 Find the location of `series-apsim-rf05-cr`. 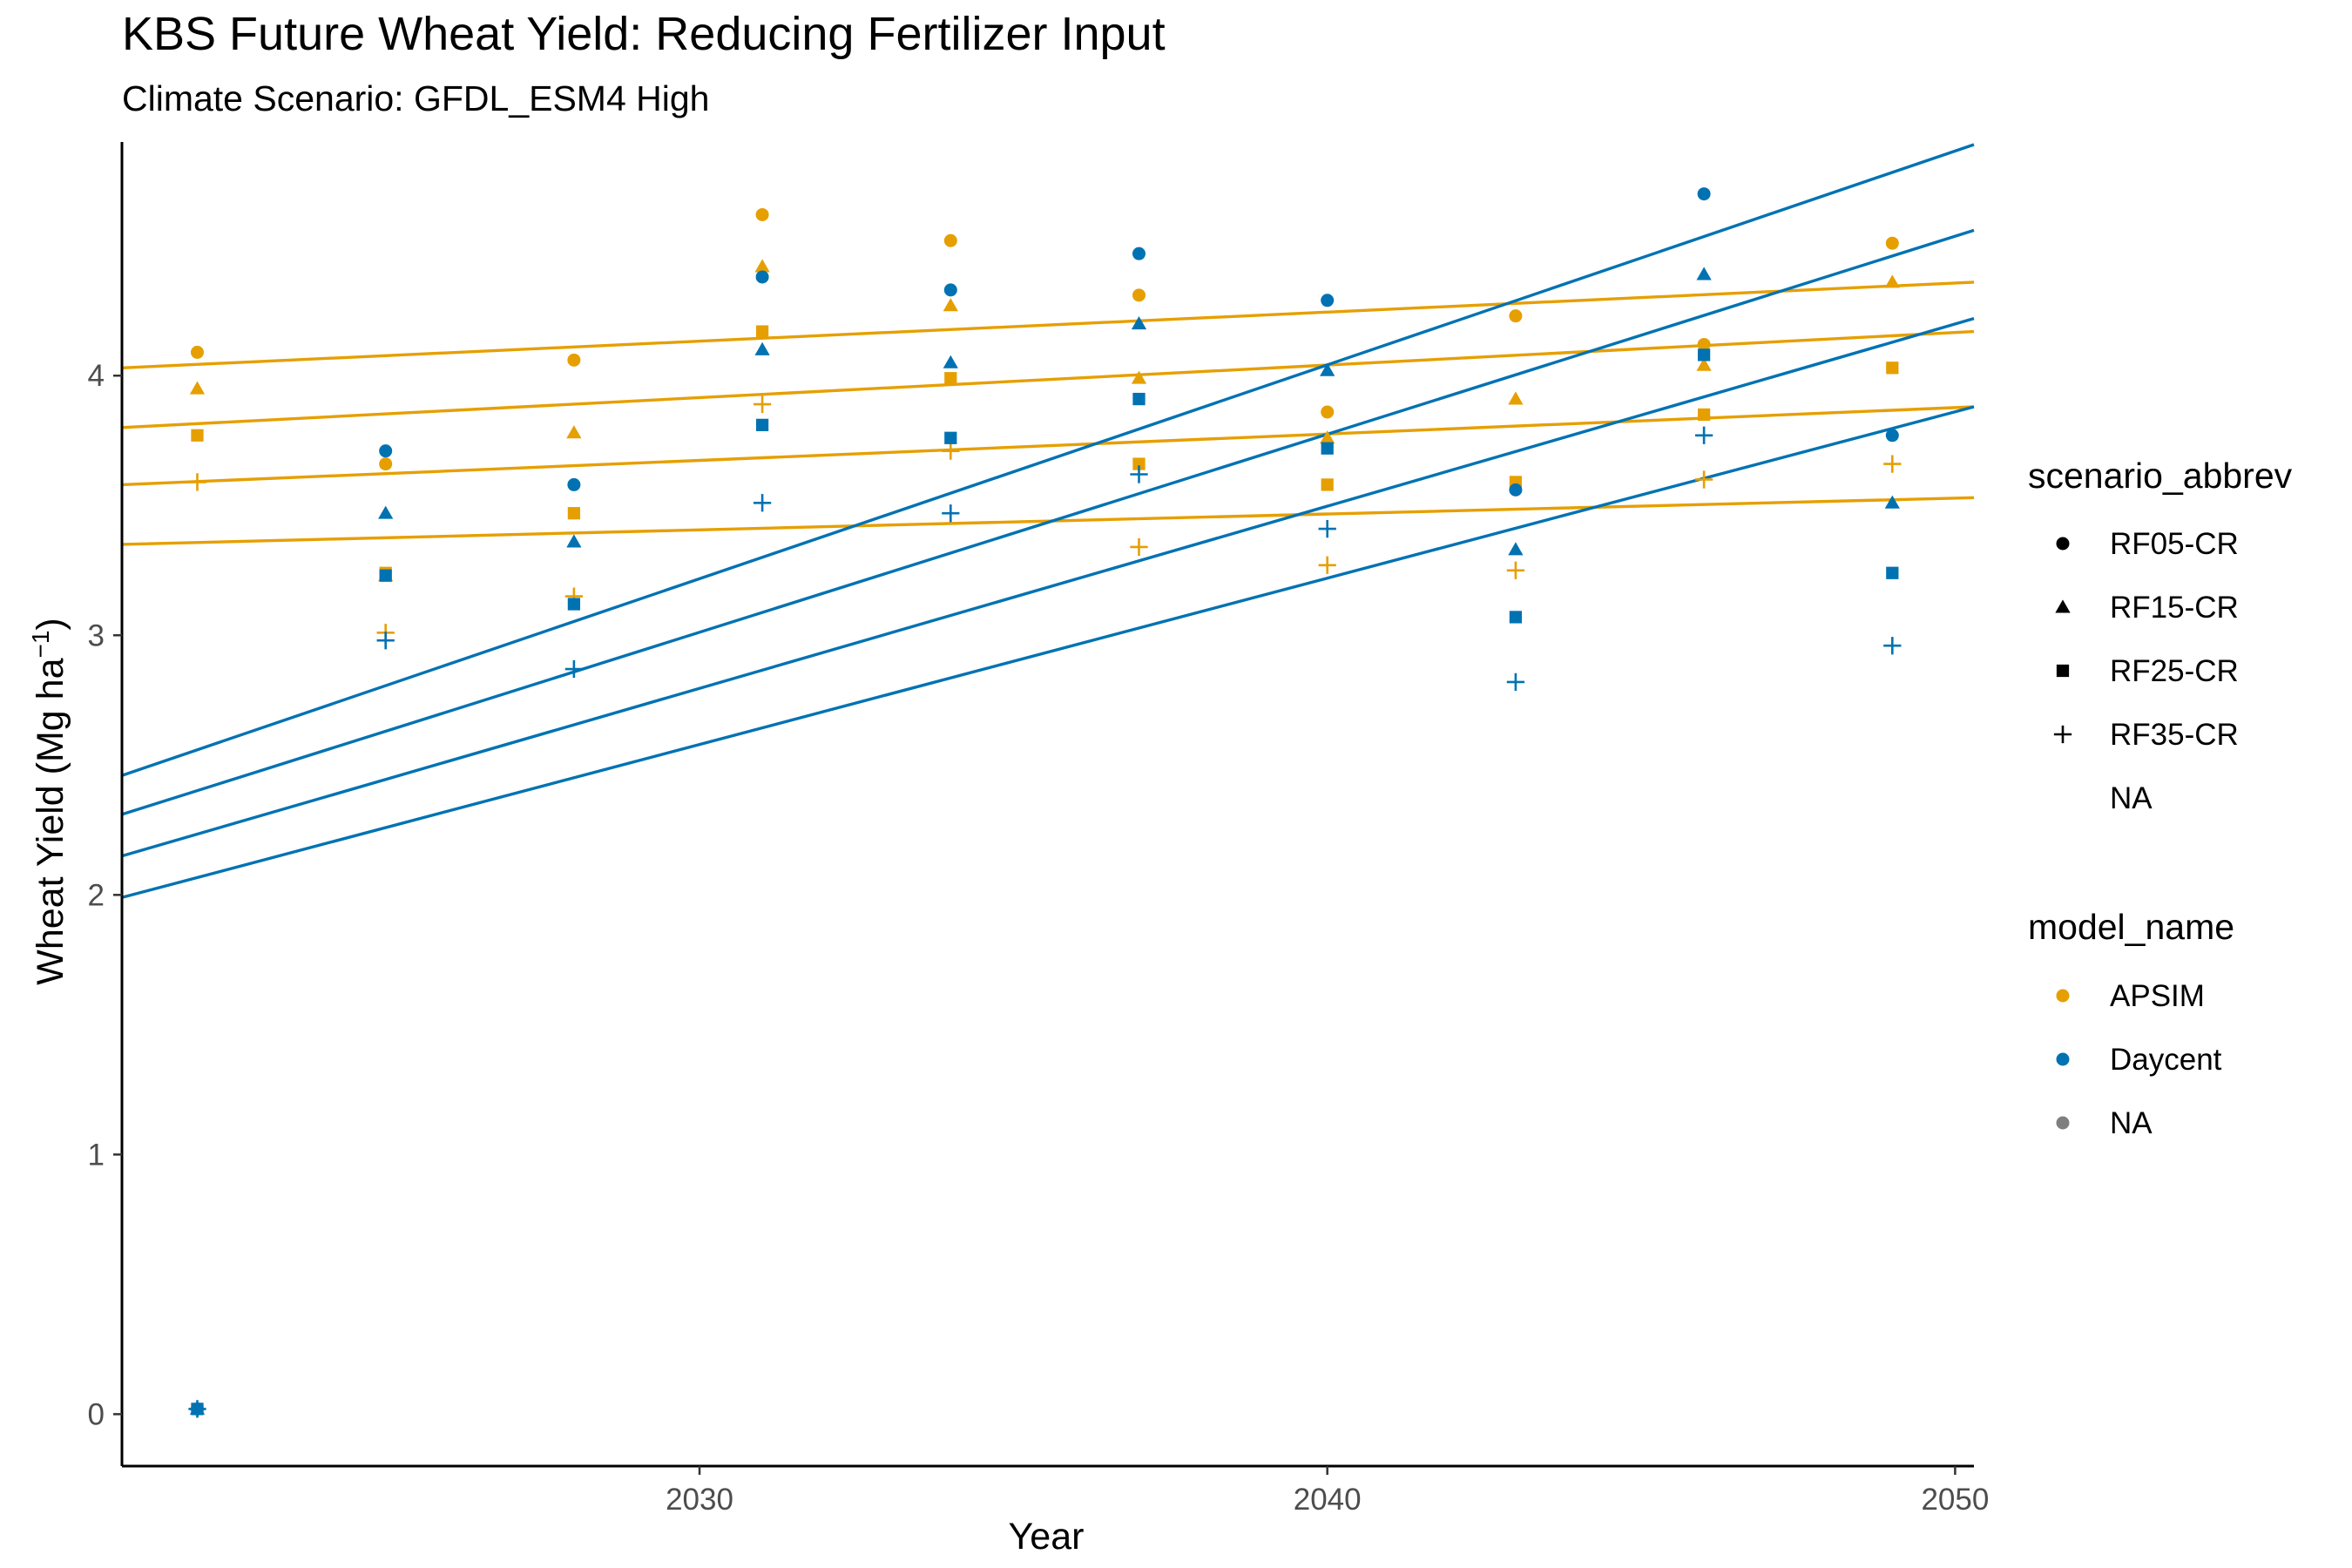

series-apsim-rf05-cr is located at coordinates (1044, 339).